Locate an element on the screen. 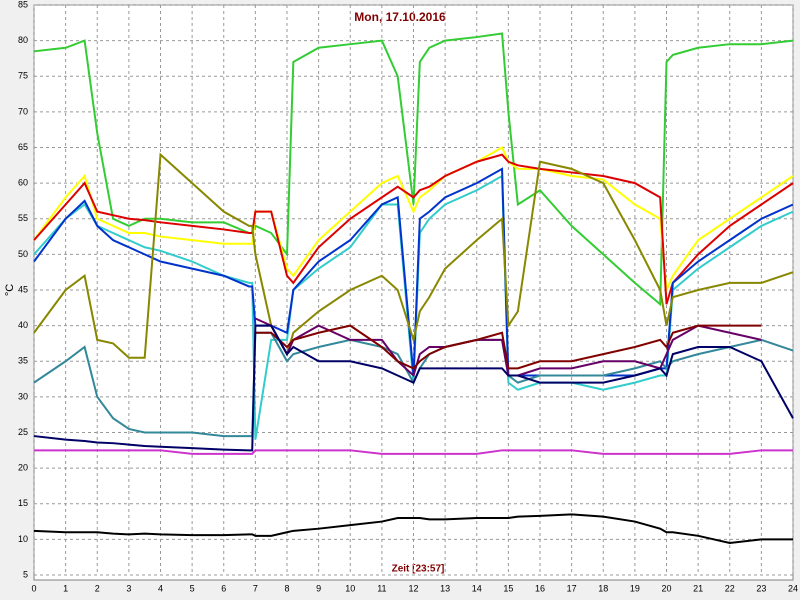  y-tick-label: 75 is located at coordinates (23, 76).